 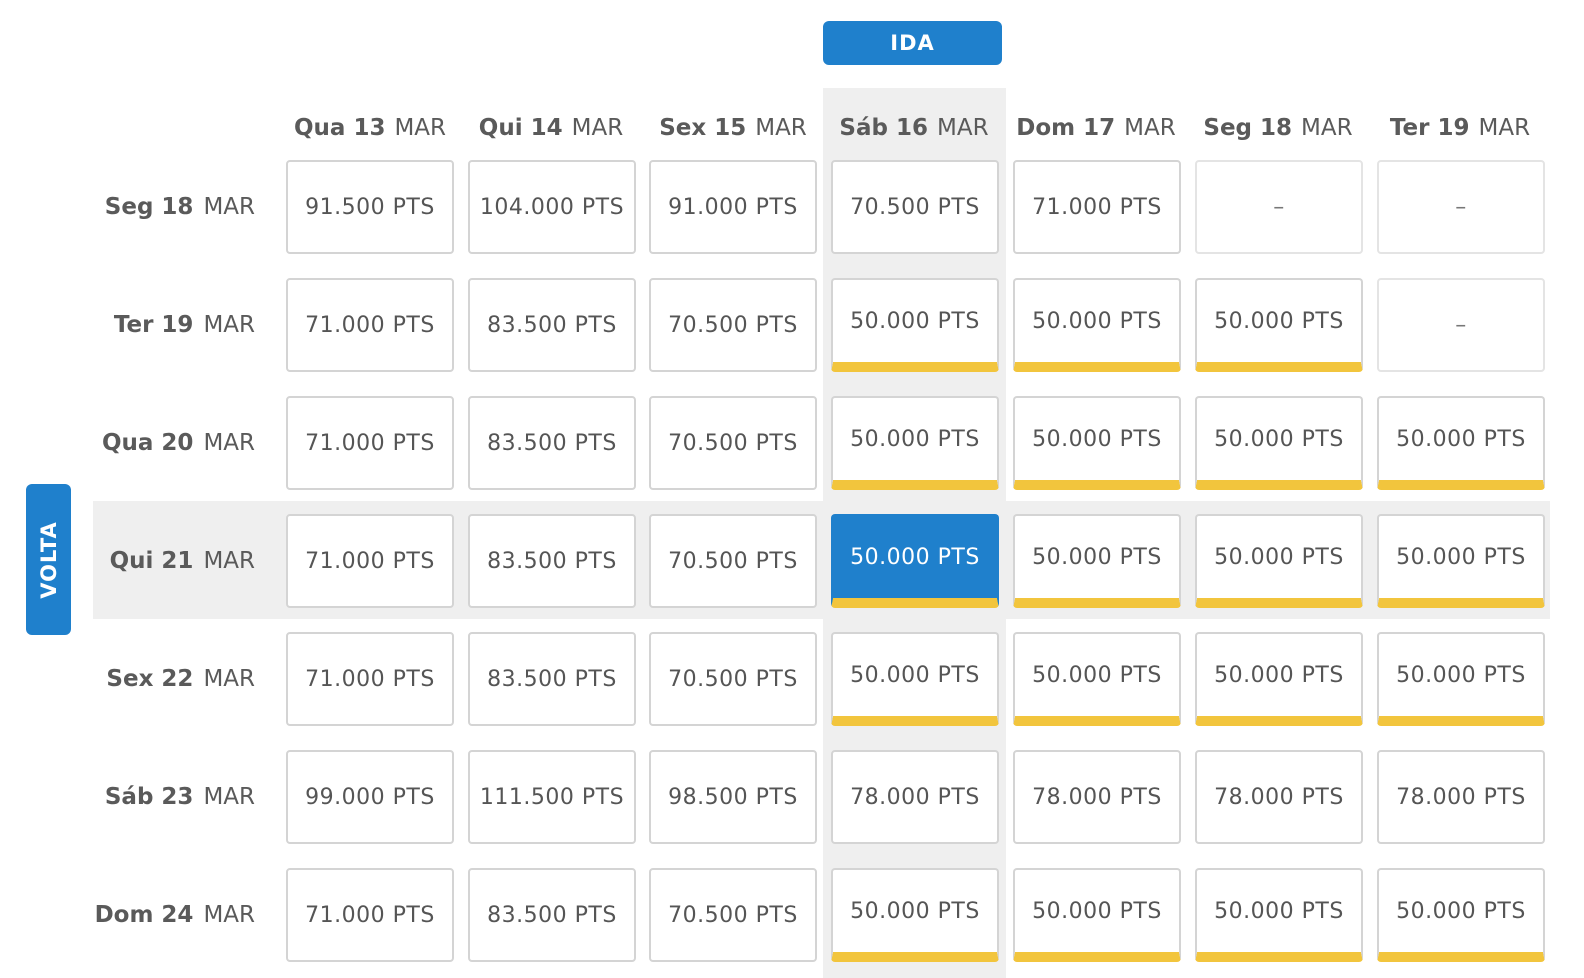 I want to click on outbound-day-label: Seg 18, so click(x=1248, y=128).